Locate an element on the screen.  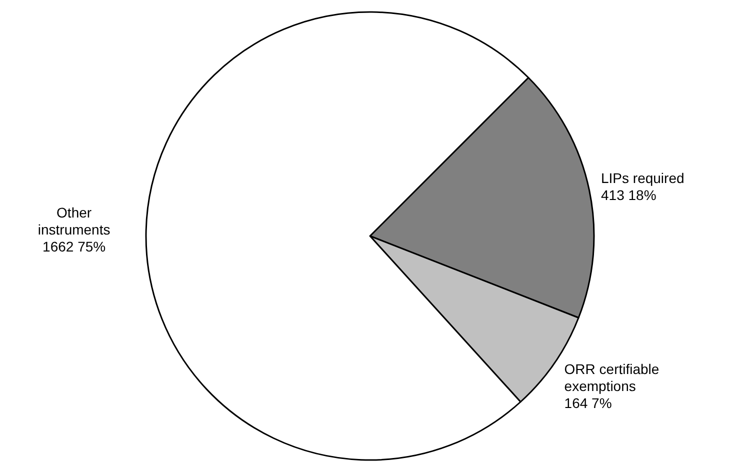
slice-label: LIPs required is located at coordinates (642, 178).